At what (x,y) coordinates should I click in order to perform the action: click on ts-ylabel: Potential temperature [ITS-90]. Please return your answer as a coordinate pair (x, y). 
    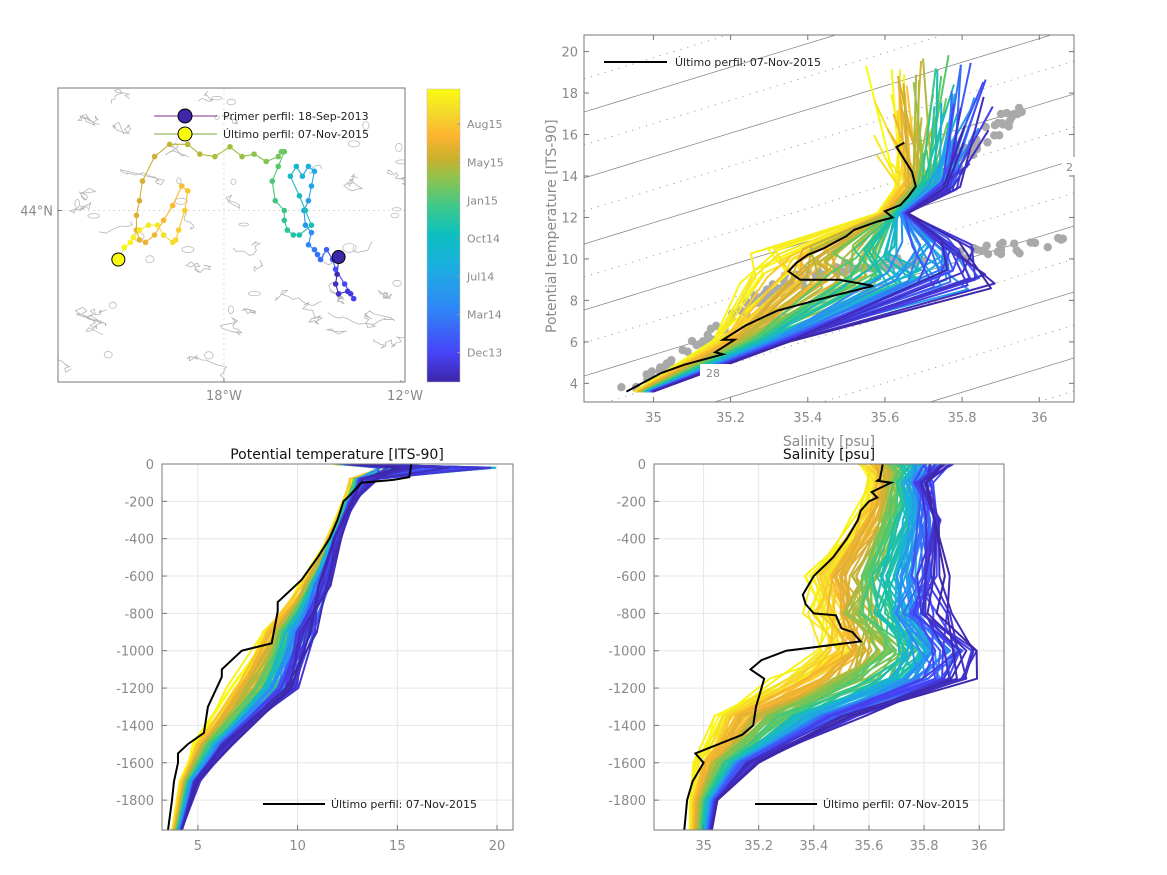
    Looking at the image, I should click on (552, 226).